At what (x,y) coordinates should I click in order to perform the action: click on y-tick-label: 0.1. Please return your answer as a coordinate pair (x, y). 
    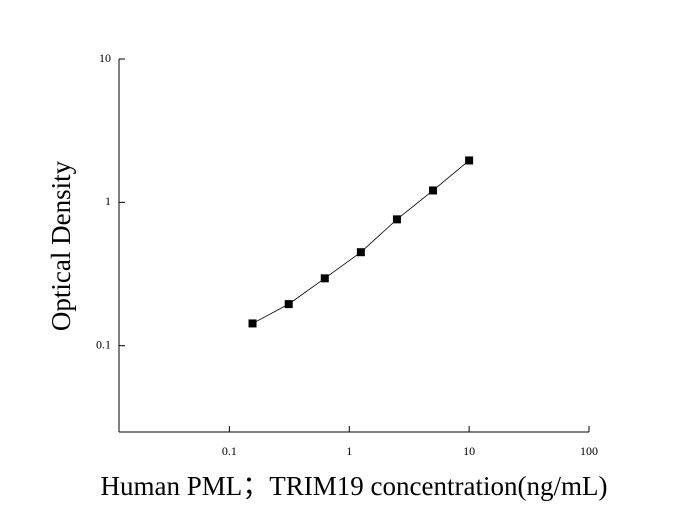
    Looking at the image, I should click on (103, 344).